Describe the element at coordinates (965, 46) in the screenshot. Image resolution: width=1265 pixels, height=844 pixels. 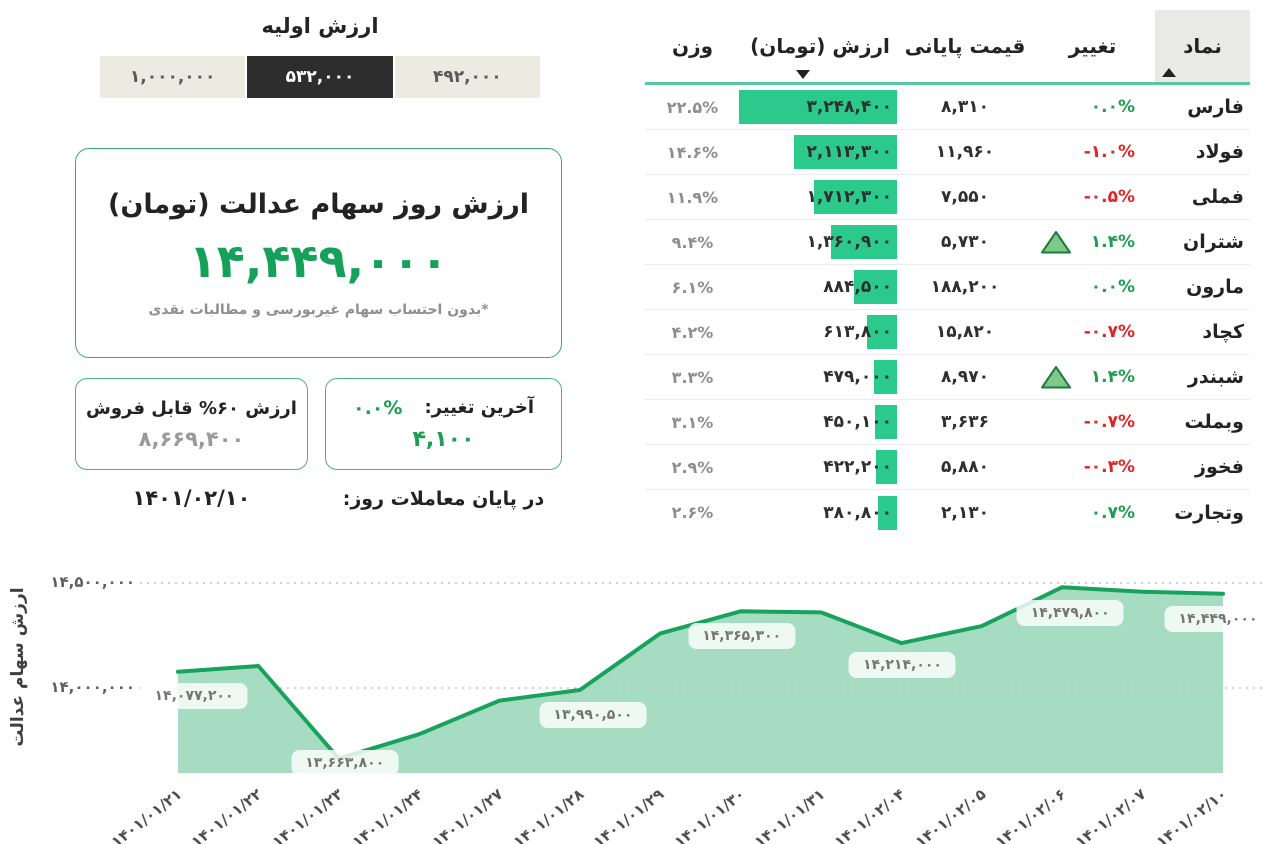
I see `header-close-price: قیمت پایانی` at that location.